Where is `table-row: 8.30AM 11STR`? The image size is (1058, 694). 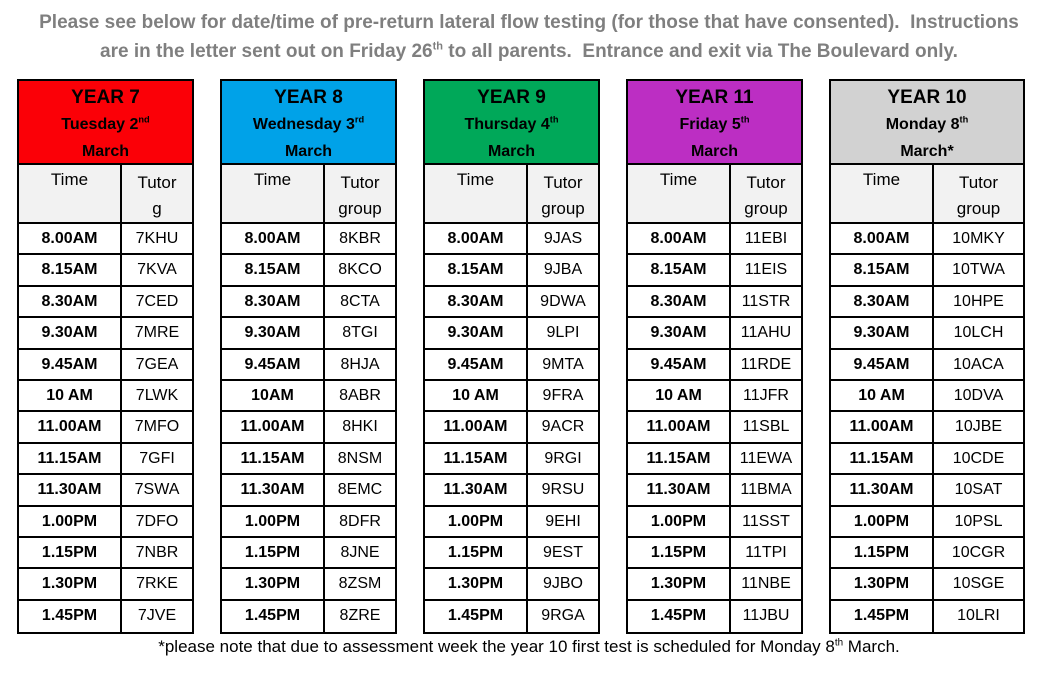 table-row: 8.30AM 11STR is located at coordinates (714, 302).